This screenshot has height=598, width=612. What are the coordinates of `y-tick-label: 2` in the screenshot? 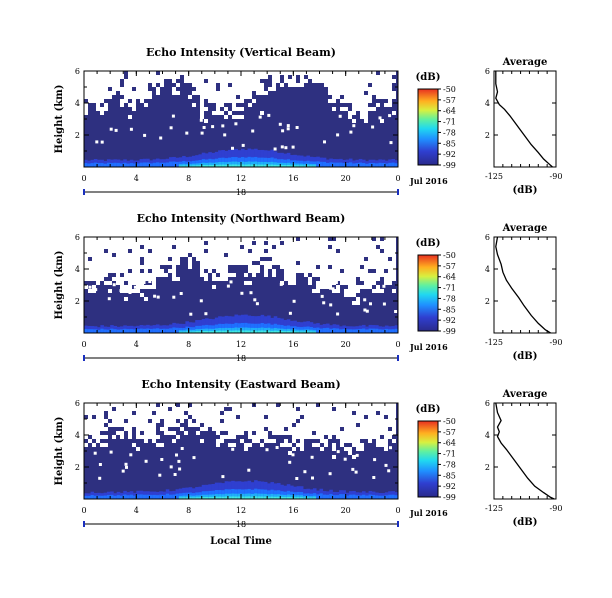 It's located at (77, 135).